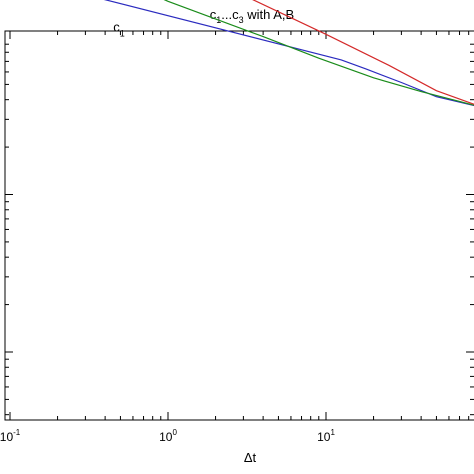 The image size is (474, 474). I want to click on x-tick-label: 10⁻¹, so click(10, 436).